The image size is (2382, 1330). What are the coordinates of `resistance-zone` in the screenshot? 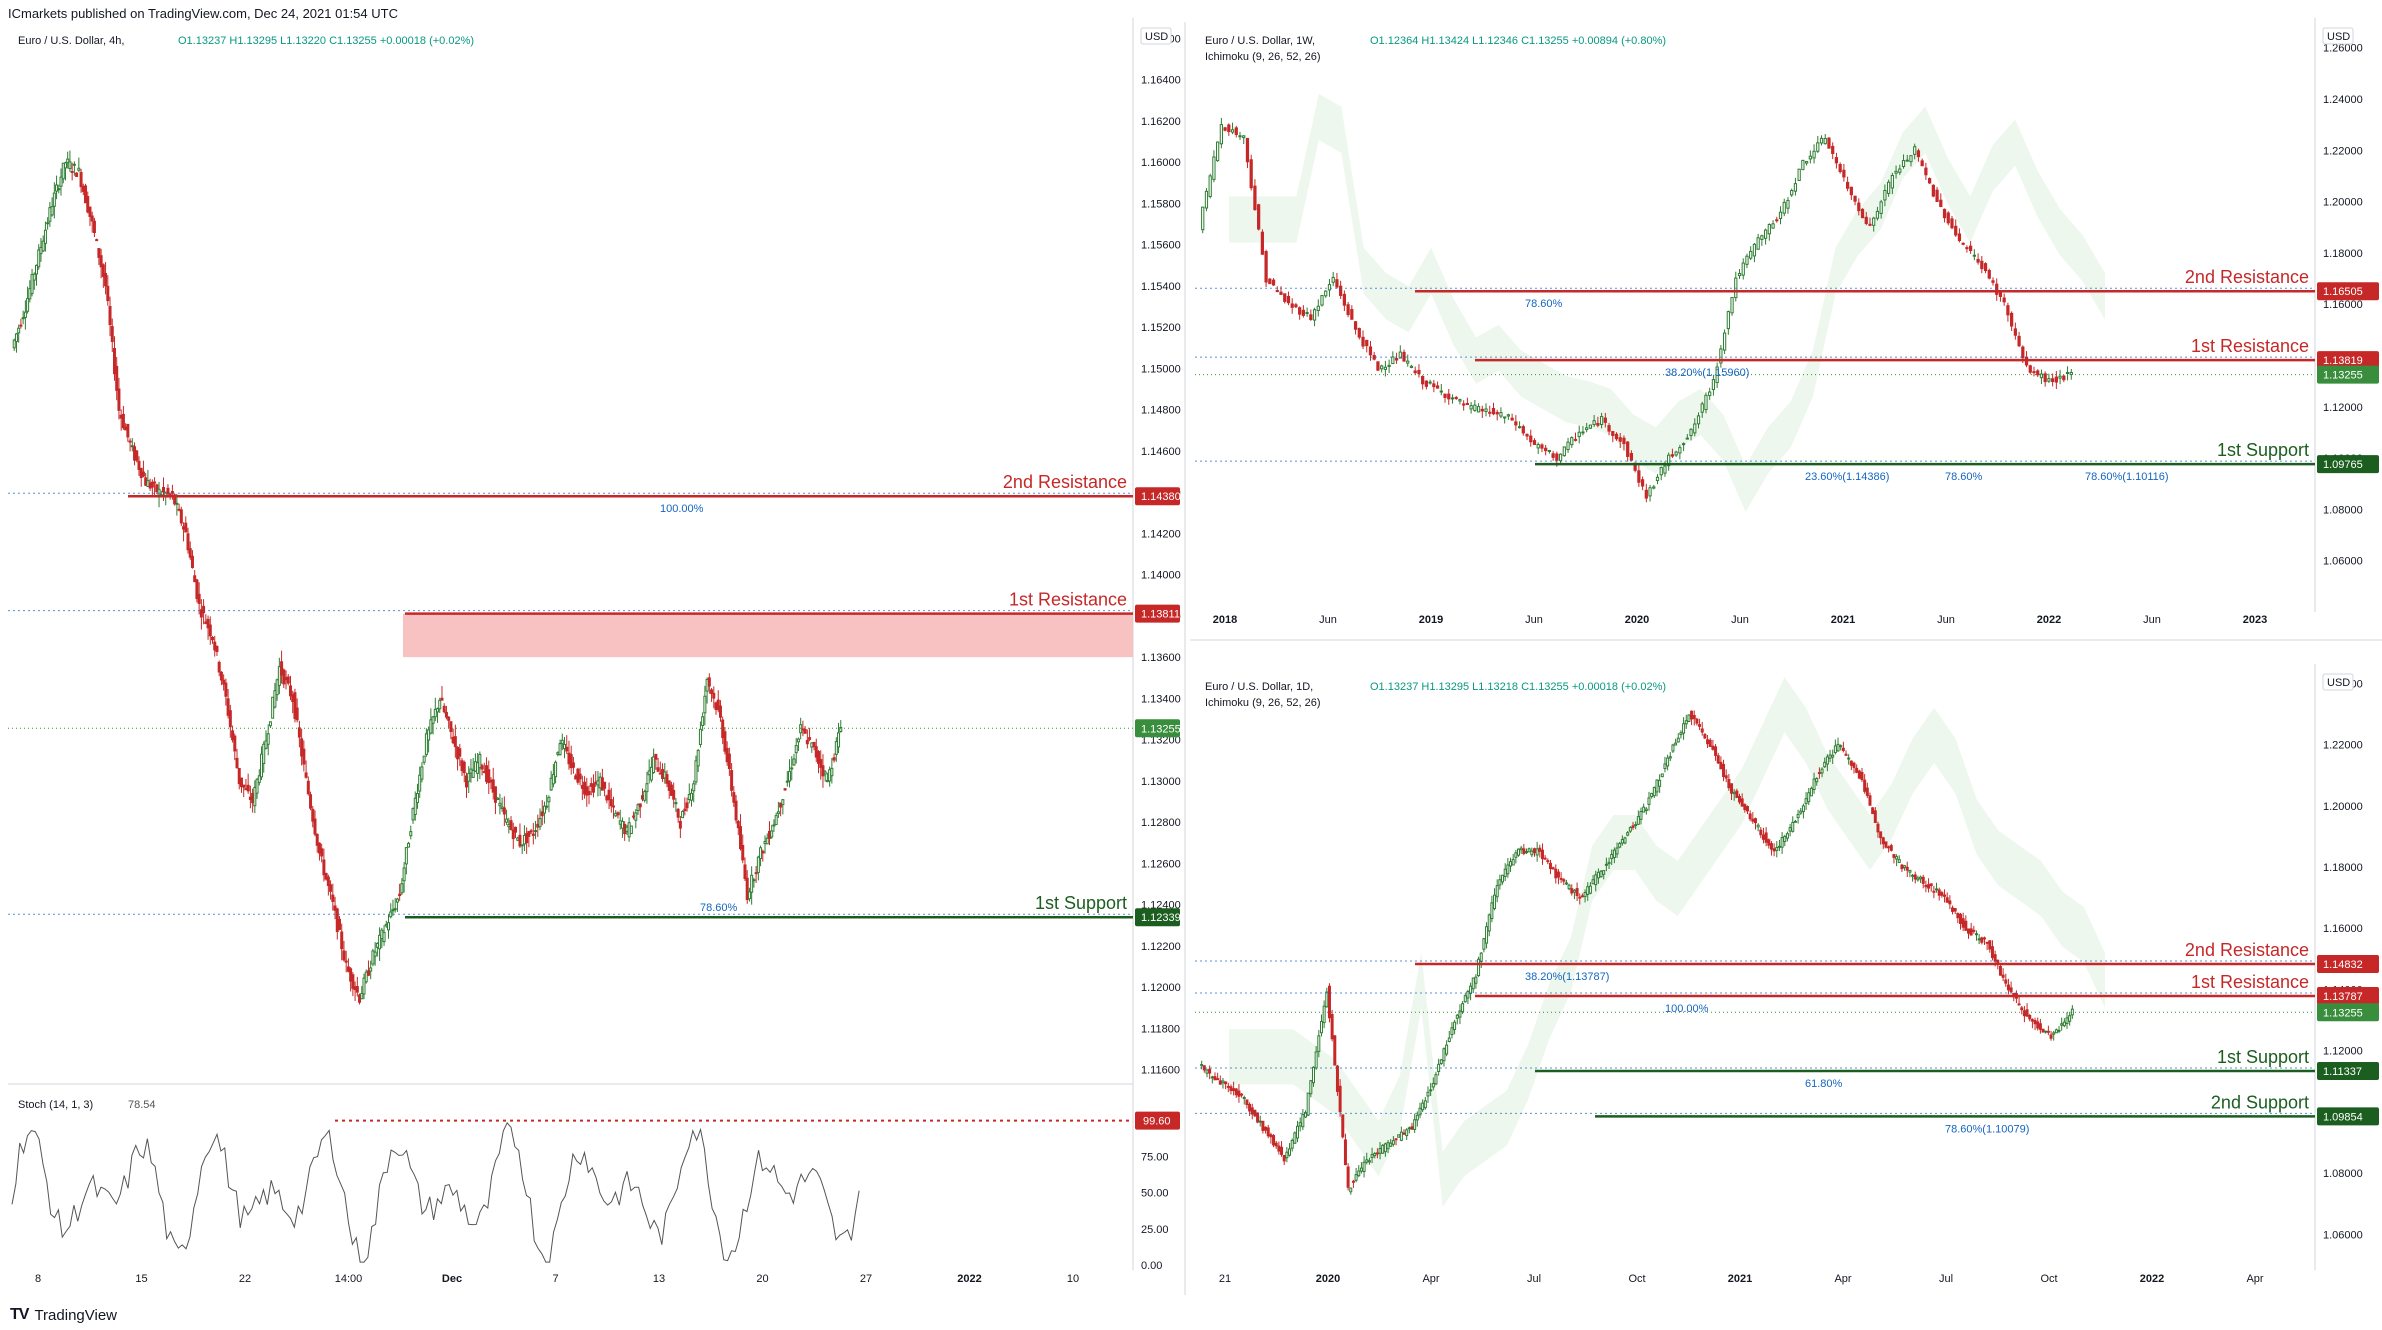 It's located at (768, 635).